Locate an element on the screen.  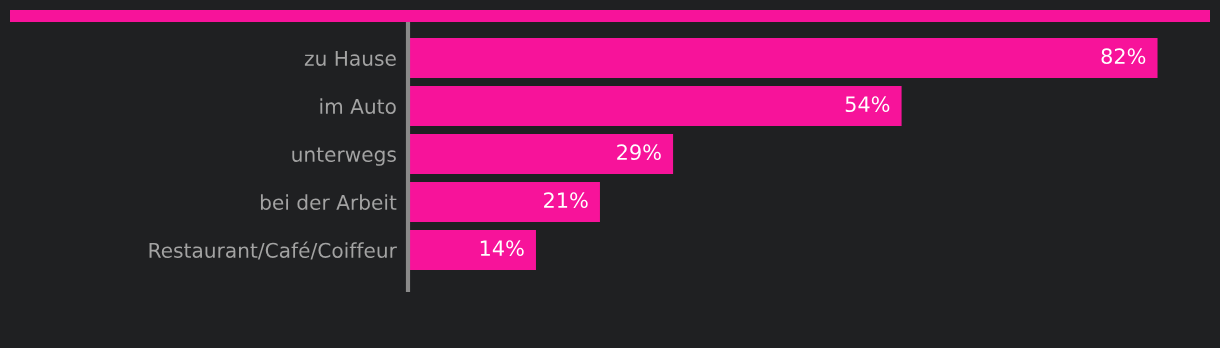
data-label: 82% is located at coordinates (1123, 56).